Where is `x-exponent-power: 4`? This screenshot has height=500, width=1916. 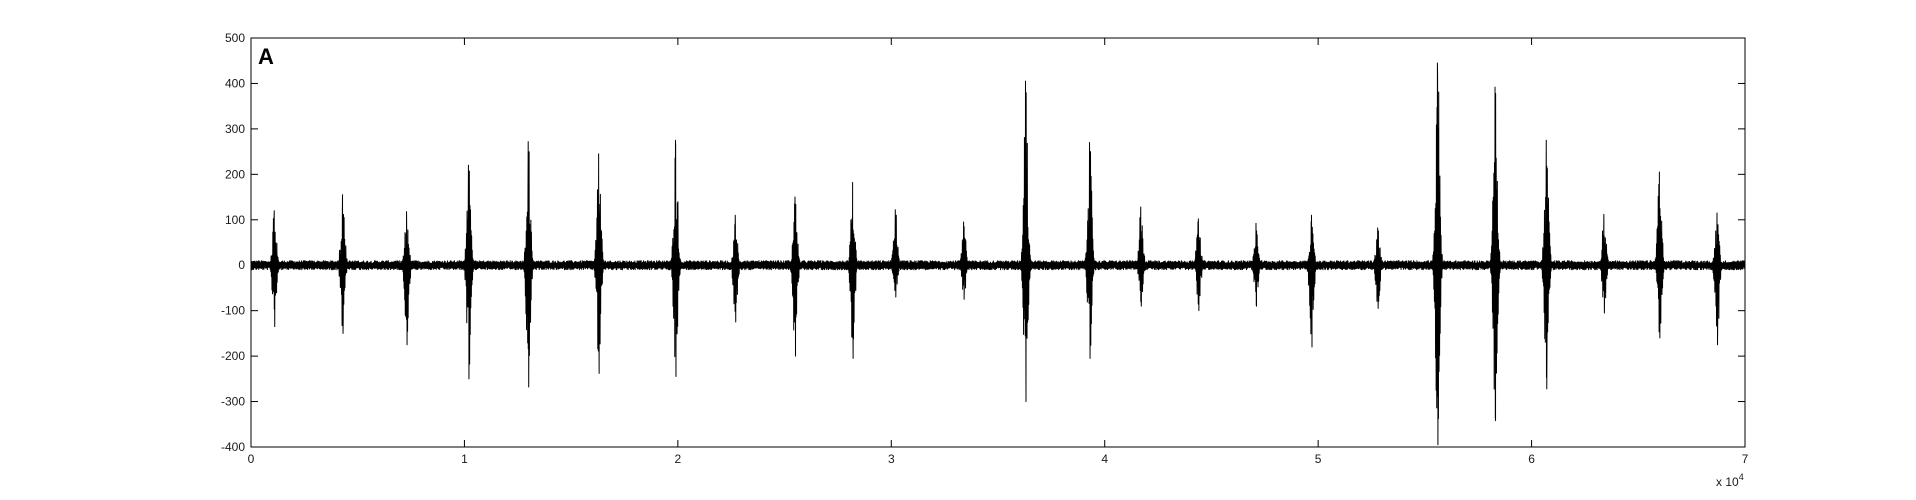
x-exponent-power: 4 is located at coordinates (1741, 477).